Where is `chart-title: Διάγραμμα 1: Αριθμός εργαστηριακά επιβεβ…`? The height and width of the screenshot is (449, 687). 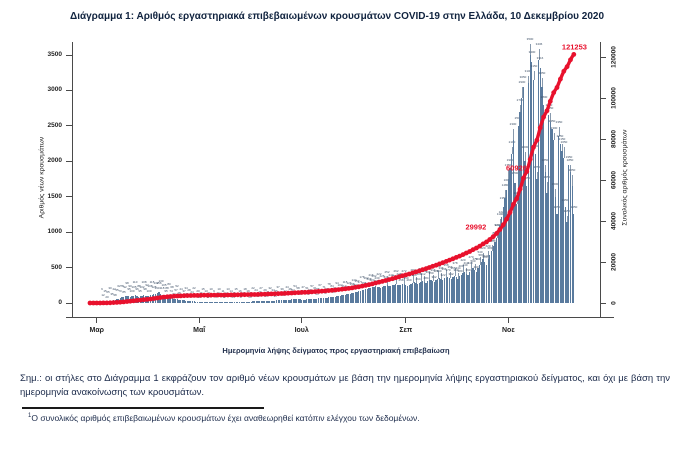 chart-title: Διάγραμμα 1: Αριθμός εργαστηριακά επιβεβ… is located at coordinates (337, 16).